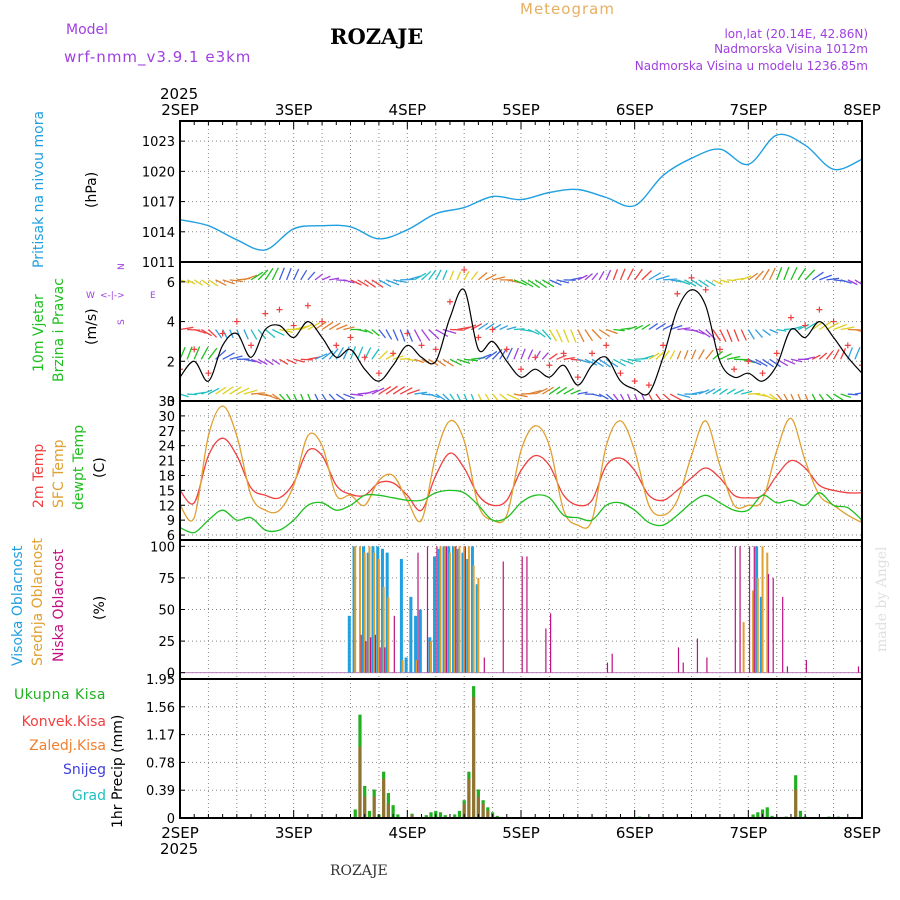  Describe the element at coordinates (112, 296) in the screenshot. I see `compass-arrows: <-|->` at that location.